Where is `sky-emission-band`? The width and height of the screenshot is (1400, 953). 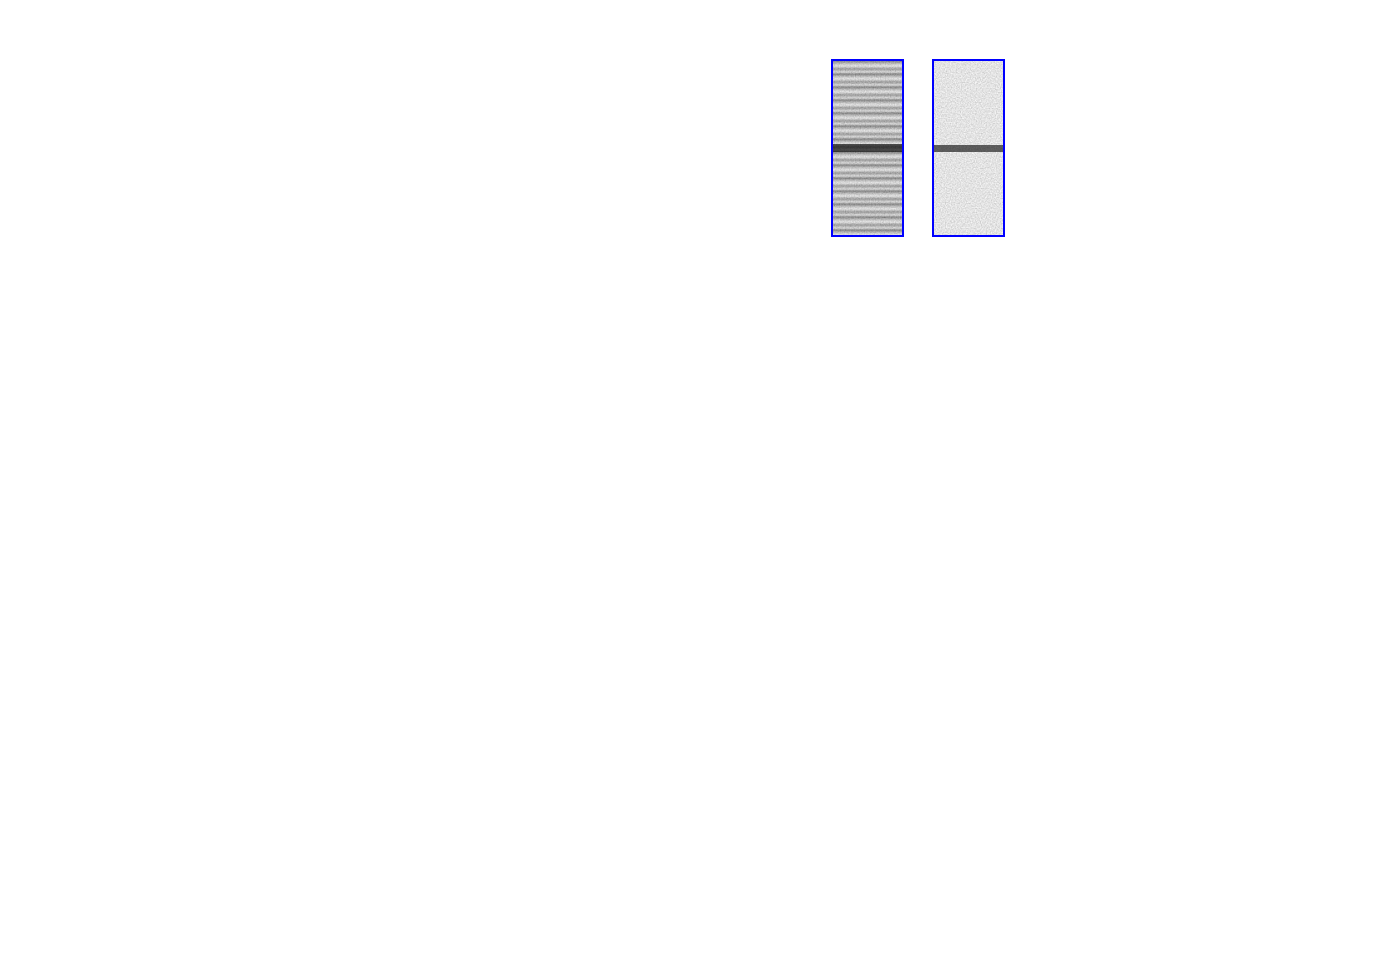
sky-emission-band is located at coordinates (867, 148).